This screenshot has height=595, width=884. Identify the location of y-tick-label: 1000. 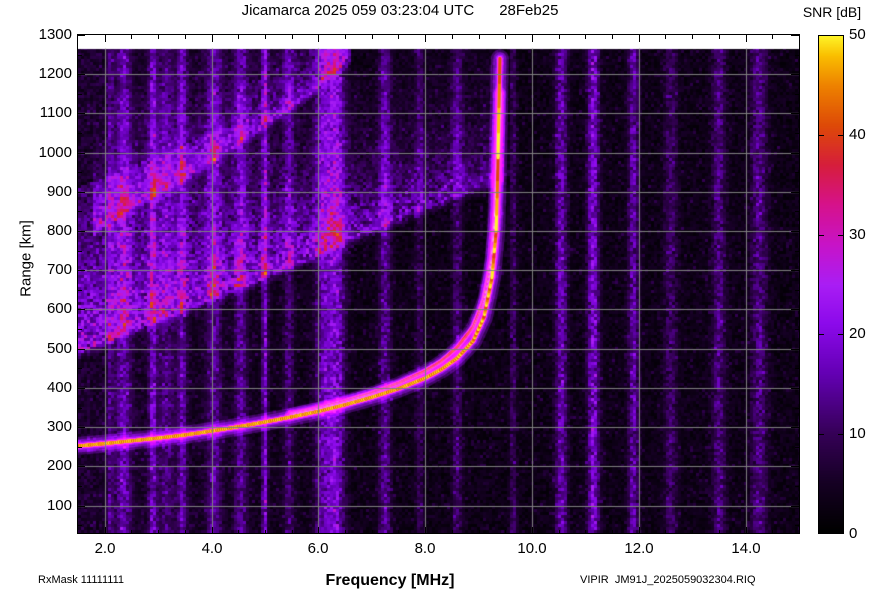
(55, 152).